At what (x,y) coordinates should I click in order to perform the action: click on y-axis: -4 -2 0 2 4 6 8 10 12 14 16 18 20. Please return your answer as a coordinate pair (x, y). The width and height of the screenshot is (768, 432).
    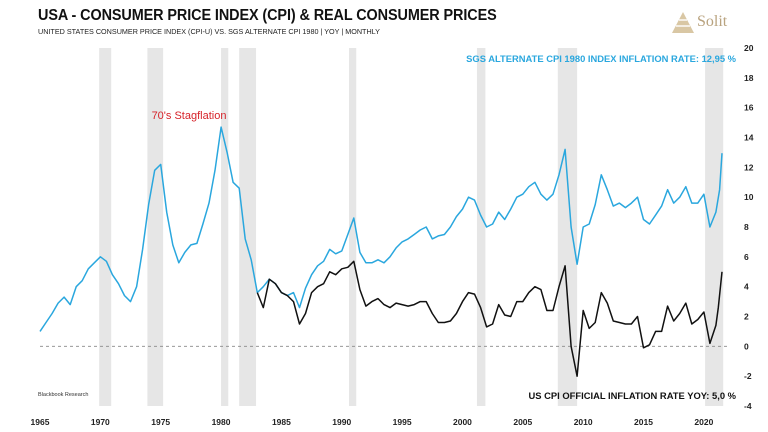
    Looking at the image, I should click on (749, 227).